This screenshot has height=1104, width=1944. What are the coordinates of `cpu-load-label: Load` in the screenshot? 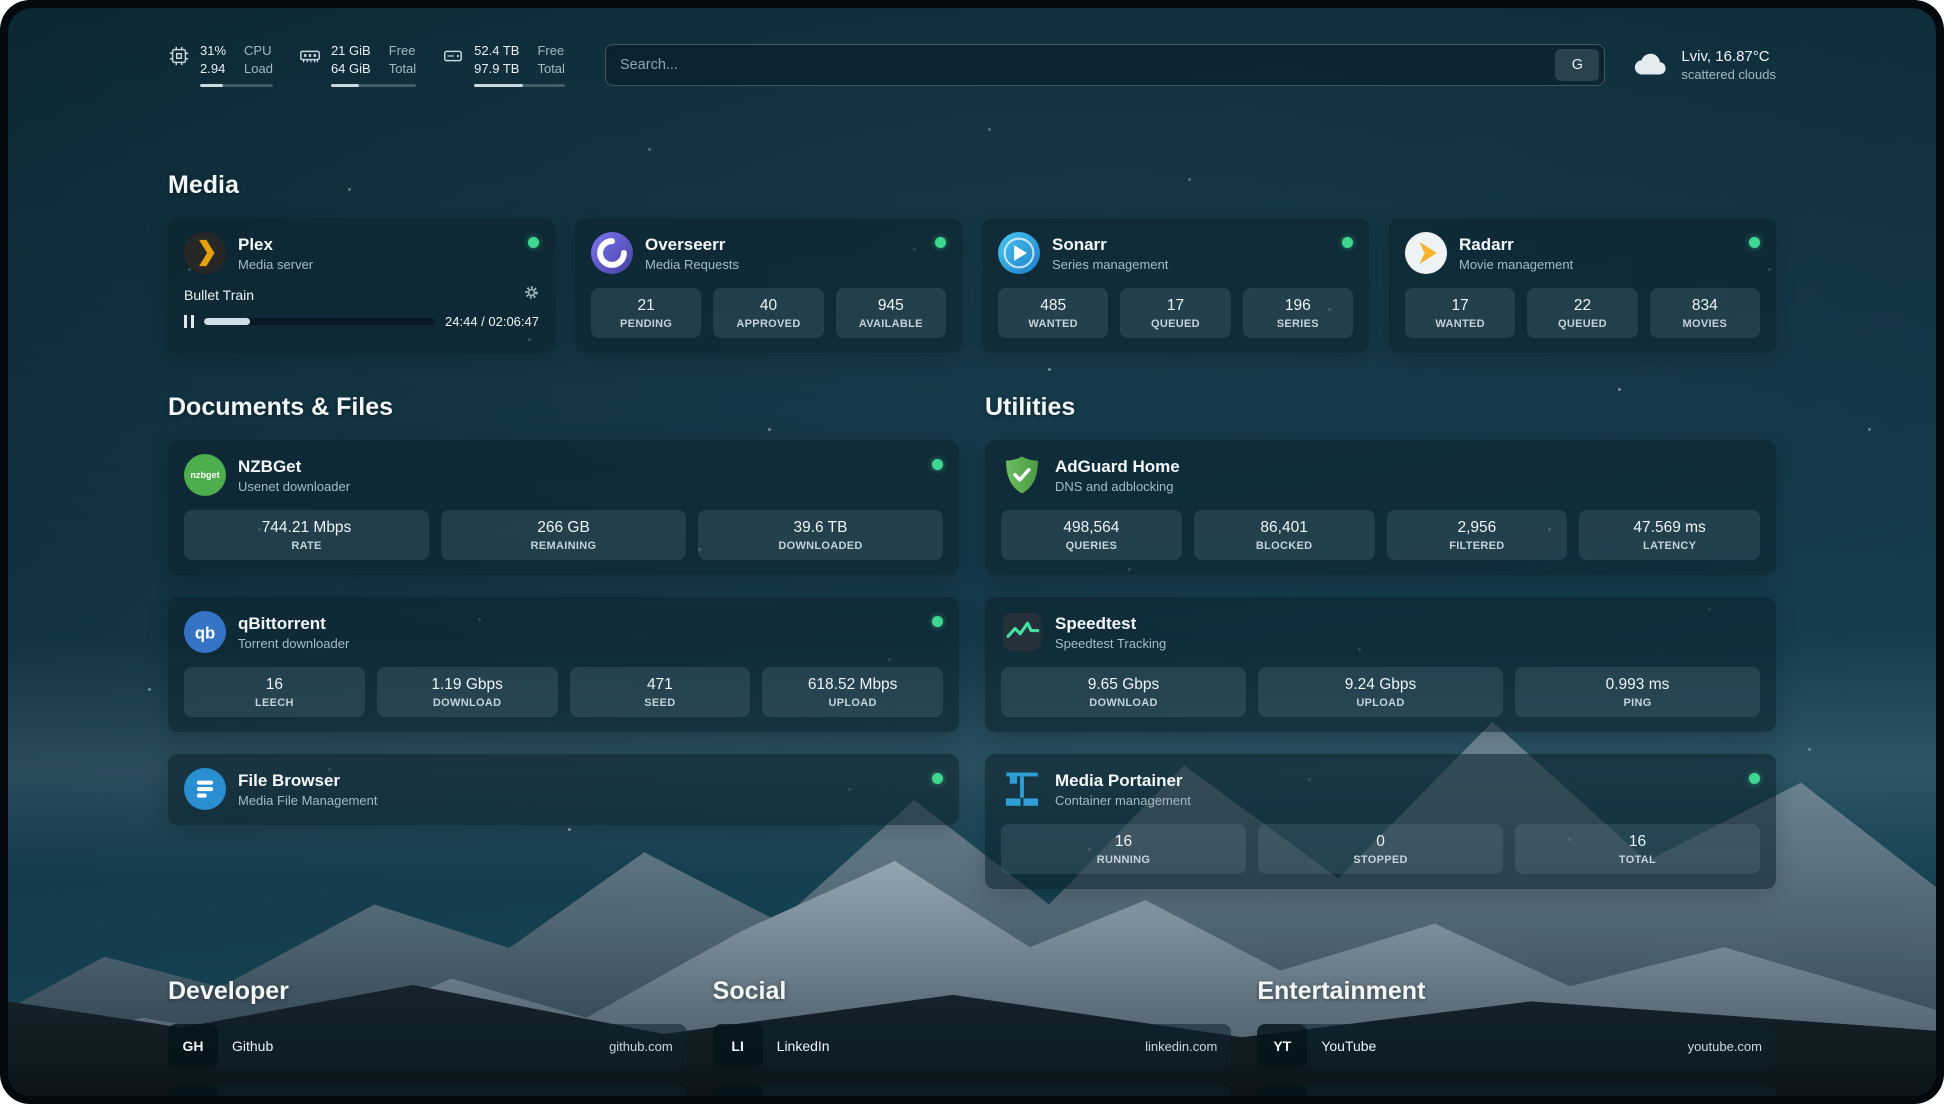 It's located at (258, 69).